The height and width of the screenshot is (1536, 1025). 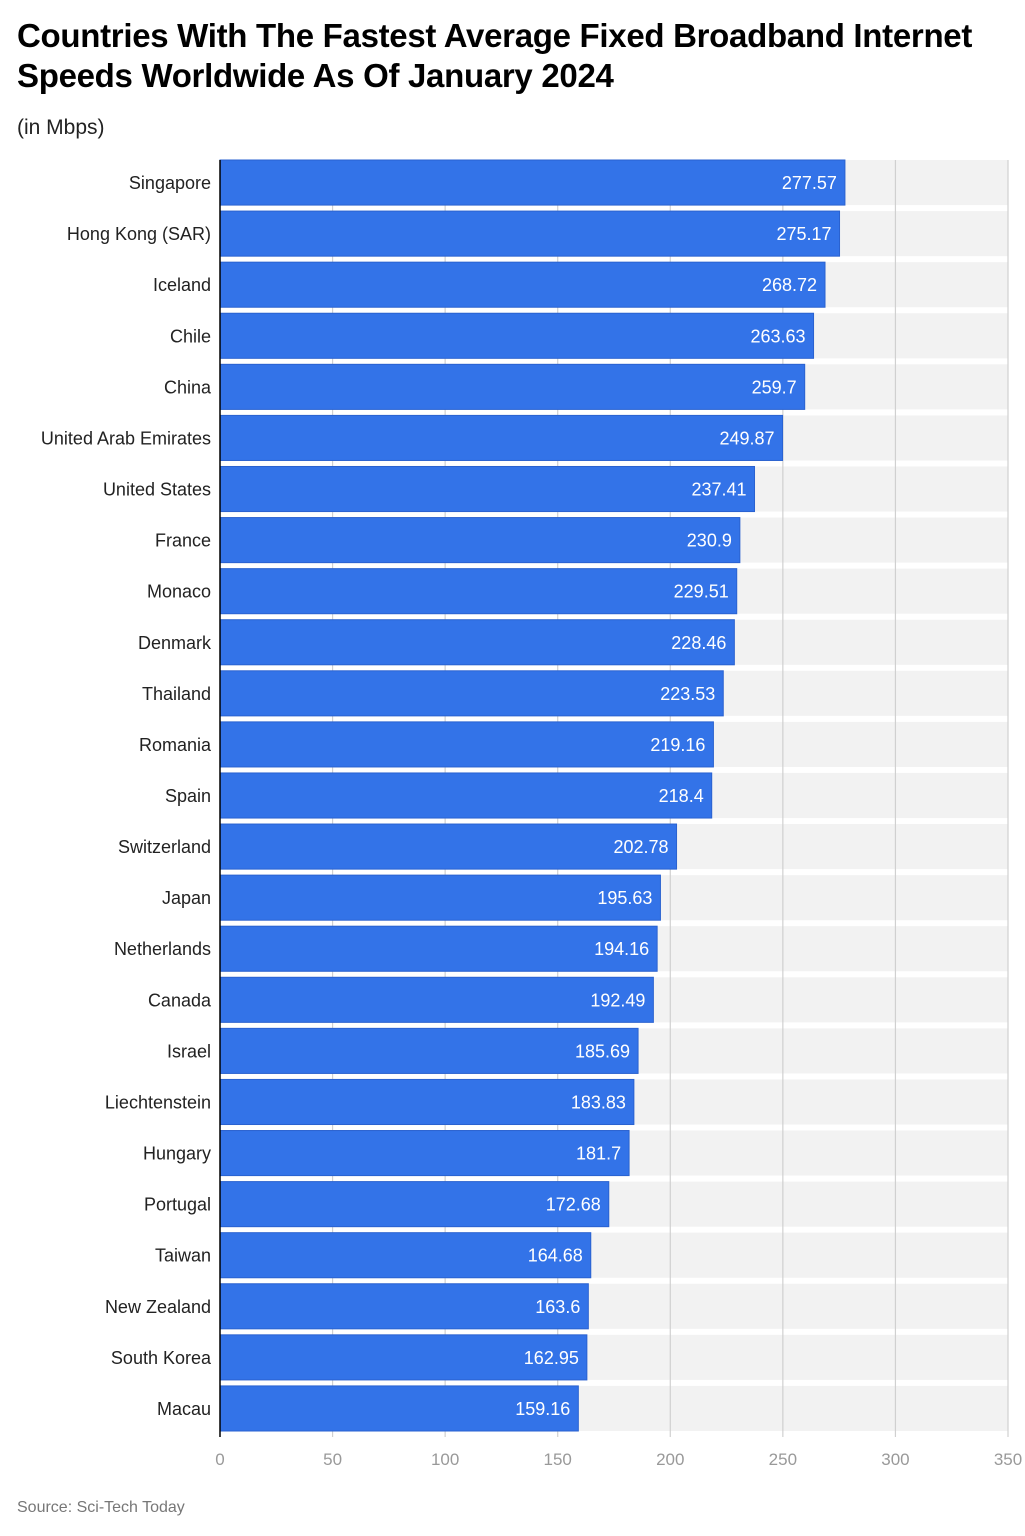 What do you see at coordinates (188, 387) in the screenshot?
I see `category-label: China` at bounding box center [188, 387].